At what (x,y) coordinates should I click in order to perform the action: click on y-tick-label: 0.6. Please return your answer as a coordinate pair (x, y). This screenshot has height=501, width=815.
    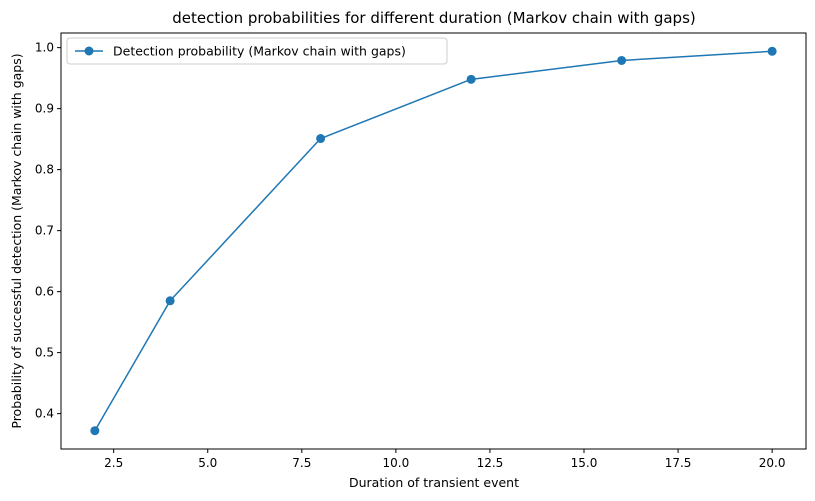
    Looking at the image, I should click on (44, 292).